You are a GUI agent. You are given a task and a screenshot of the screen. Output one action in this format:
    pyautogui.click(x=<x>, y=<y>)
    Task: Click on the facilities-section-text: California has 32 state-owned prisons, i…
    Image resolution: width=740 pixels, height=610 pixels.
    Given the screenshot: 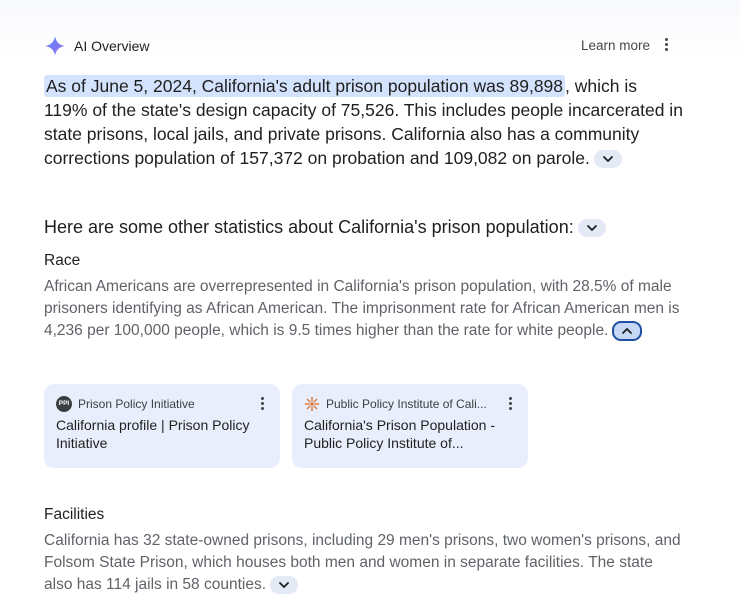 What is the action you would take?
    pyautogui.click(x=362, y=562)
    